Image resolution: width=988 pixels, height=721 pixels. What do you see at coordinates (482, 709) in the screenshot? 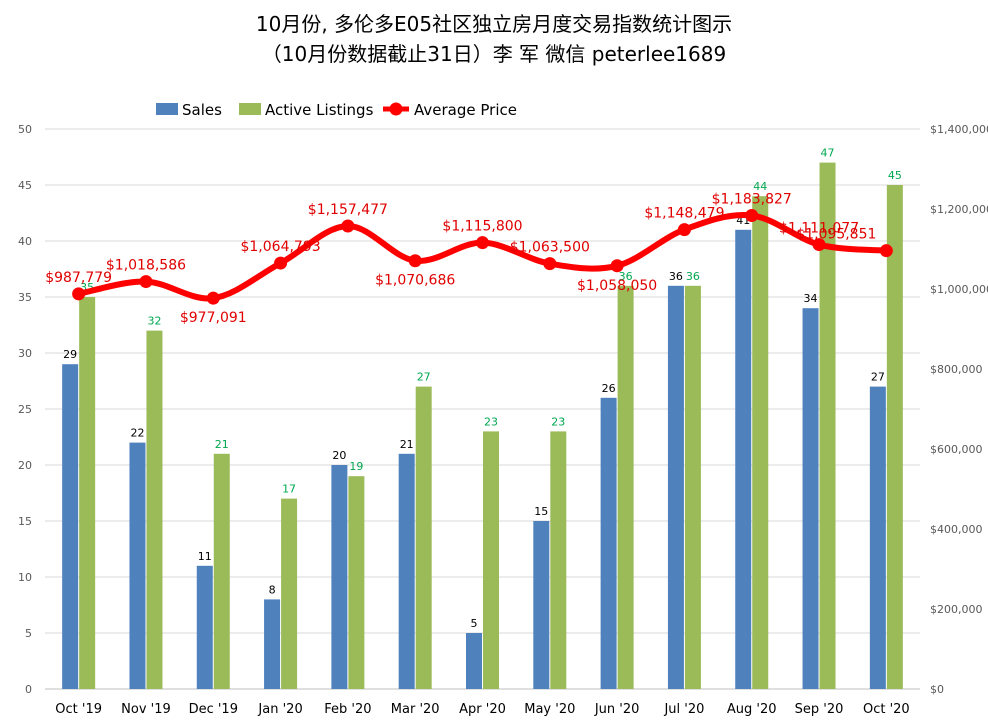
I see `x-tick-label: Apr '20` at bounding box center [482, 709].